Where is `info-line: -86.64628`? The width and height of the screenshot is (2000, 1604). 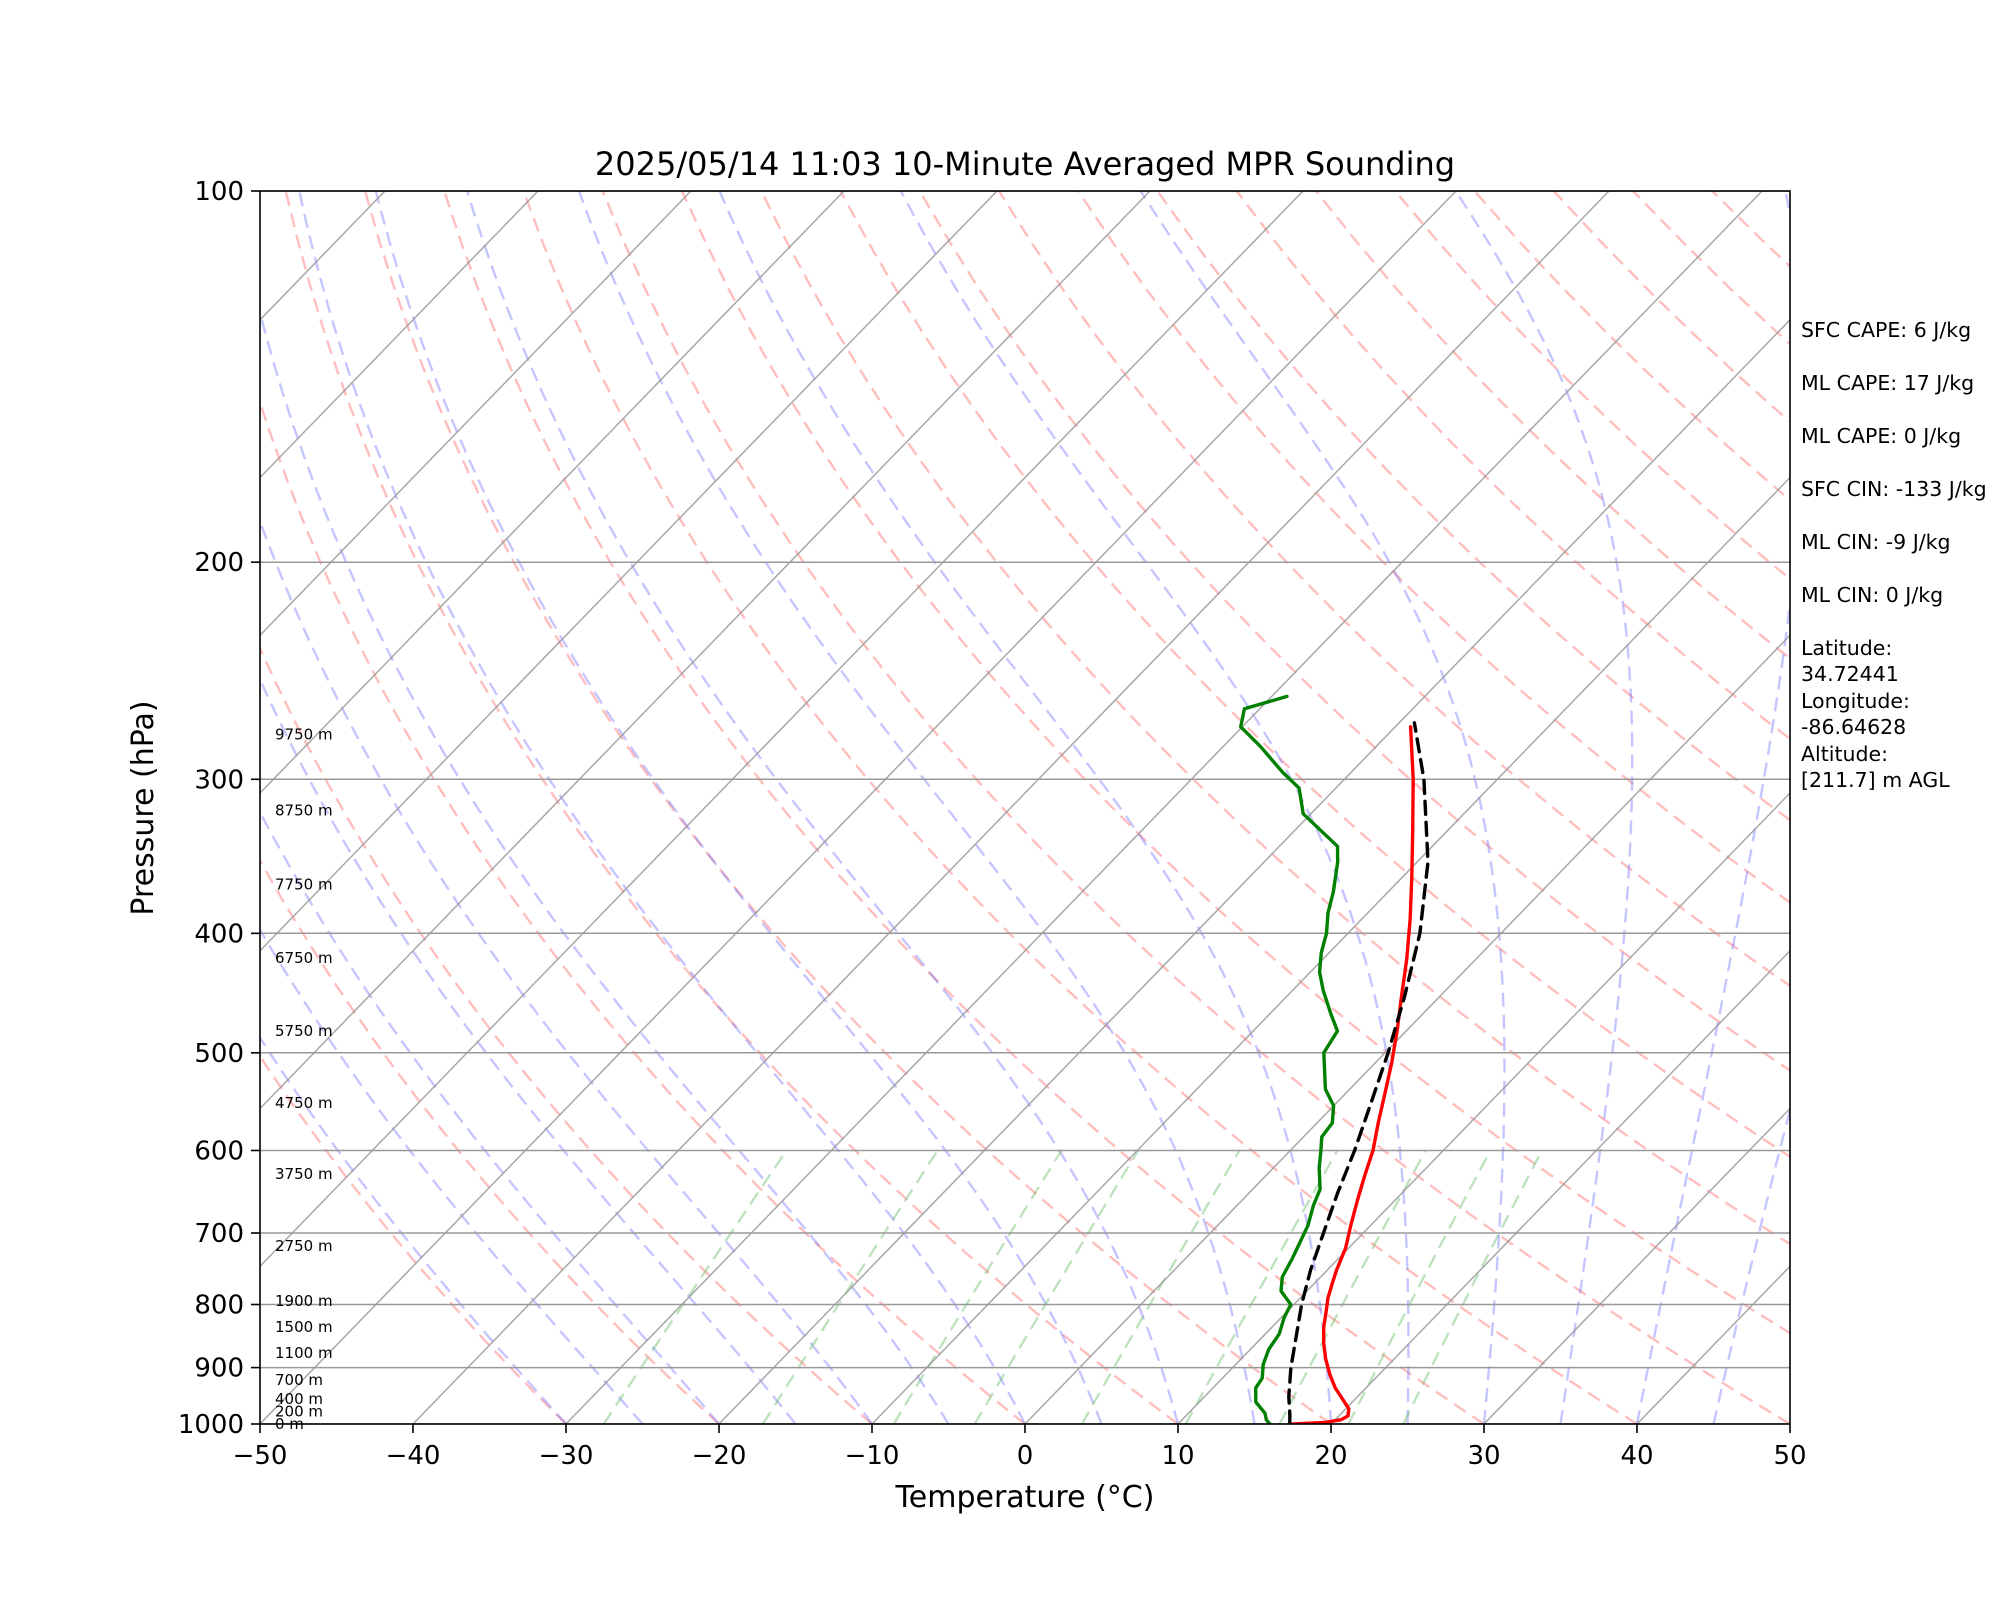 info-line: -86.64628 is located at coordinates (1853, 727).